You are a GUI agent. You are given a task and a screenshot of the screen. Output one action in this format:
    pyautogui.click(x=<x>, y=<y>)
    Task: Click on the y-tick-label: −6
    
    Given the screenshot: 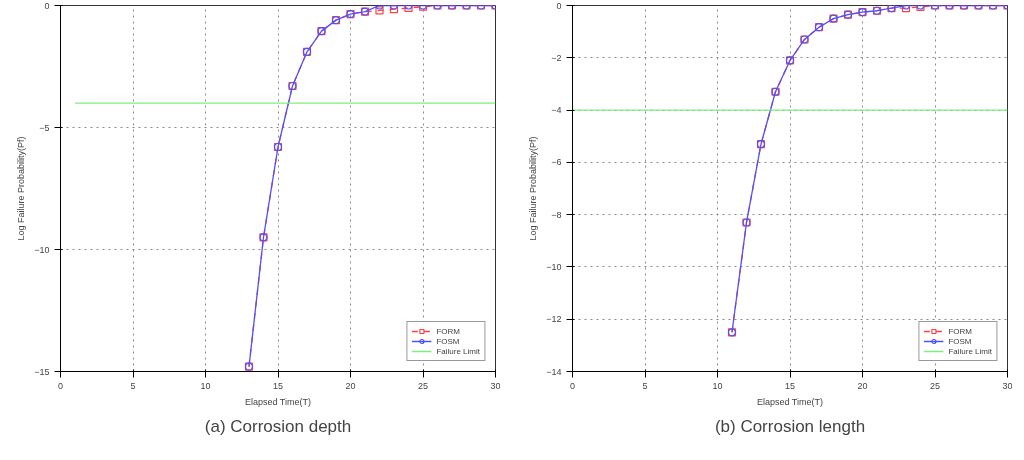 What is the action you would take?
    pyautogui.click(x=556, y=162)
    